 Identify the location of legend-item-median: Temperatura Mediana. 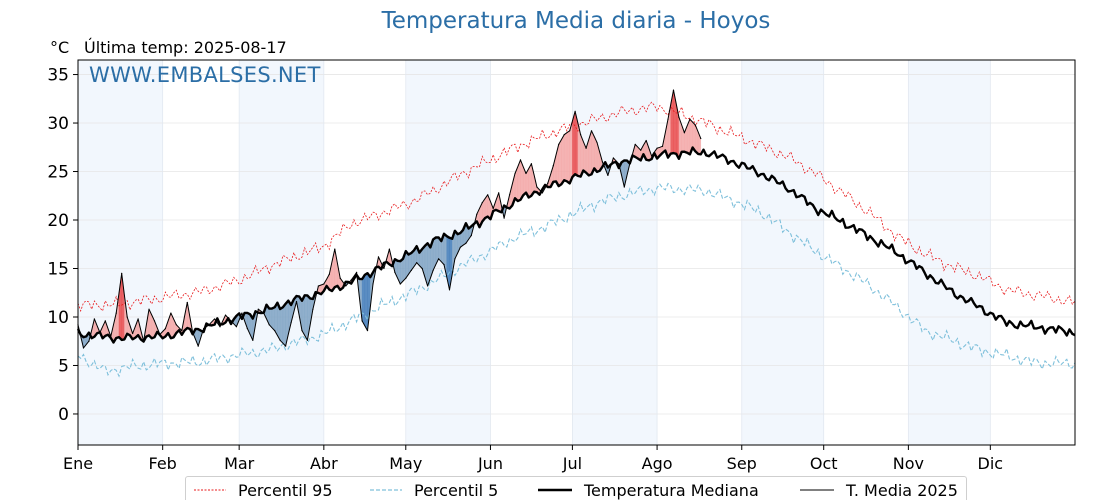
(648, 490).